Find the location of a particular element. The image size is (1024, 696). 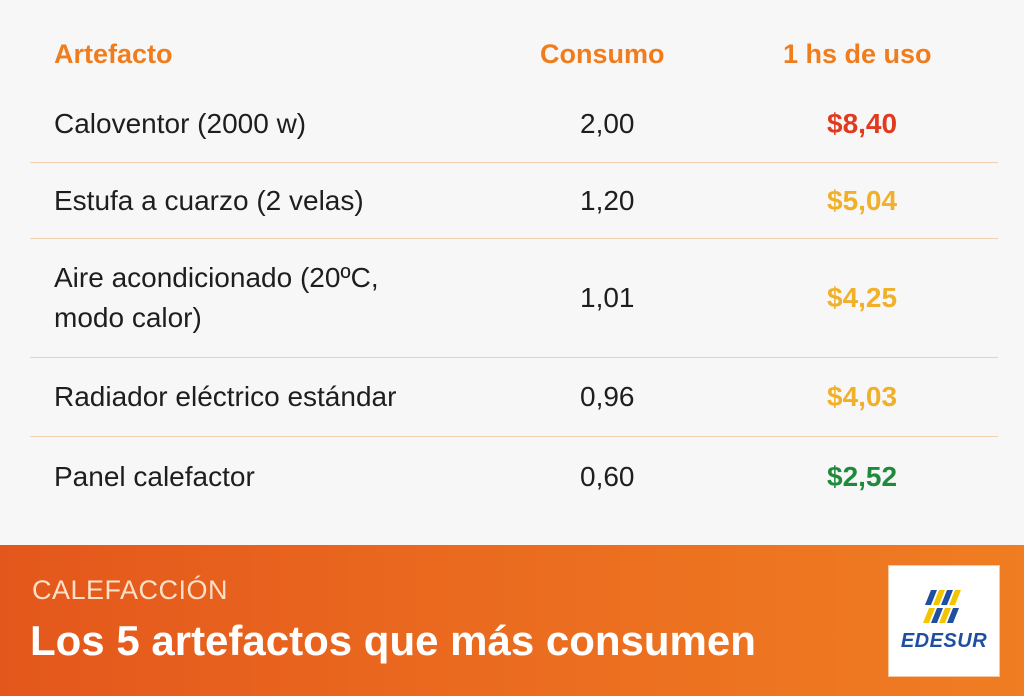

row-name: Panel calefactor is located at coordinates (154, 476).